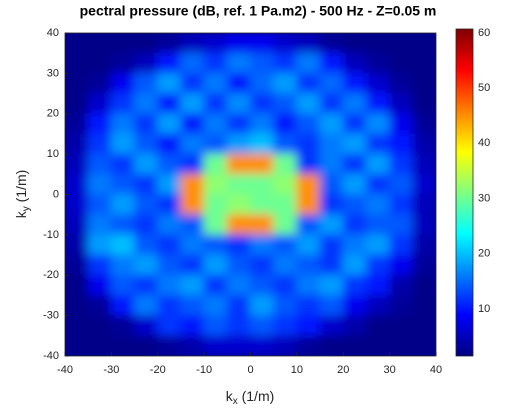  Describe the element at coordinates (235, 401) in the screenshot. I see `x-label-sub: x` at that location.